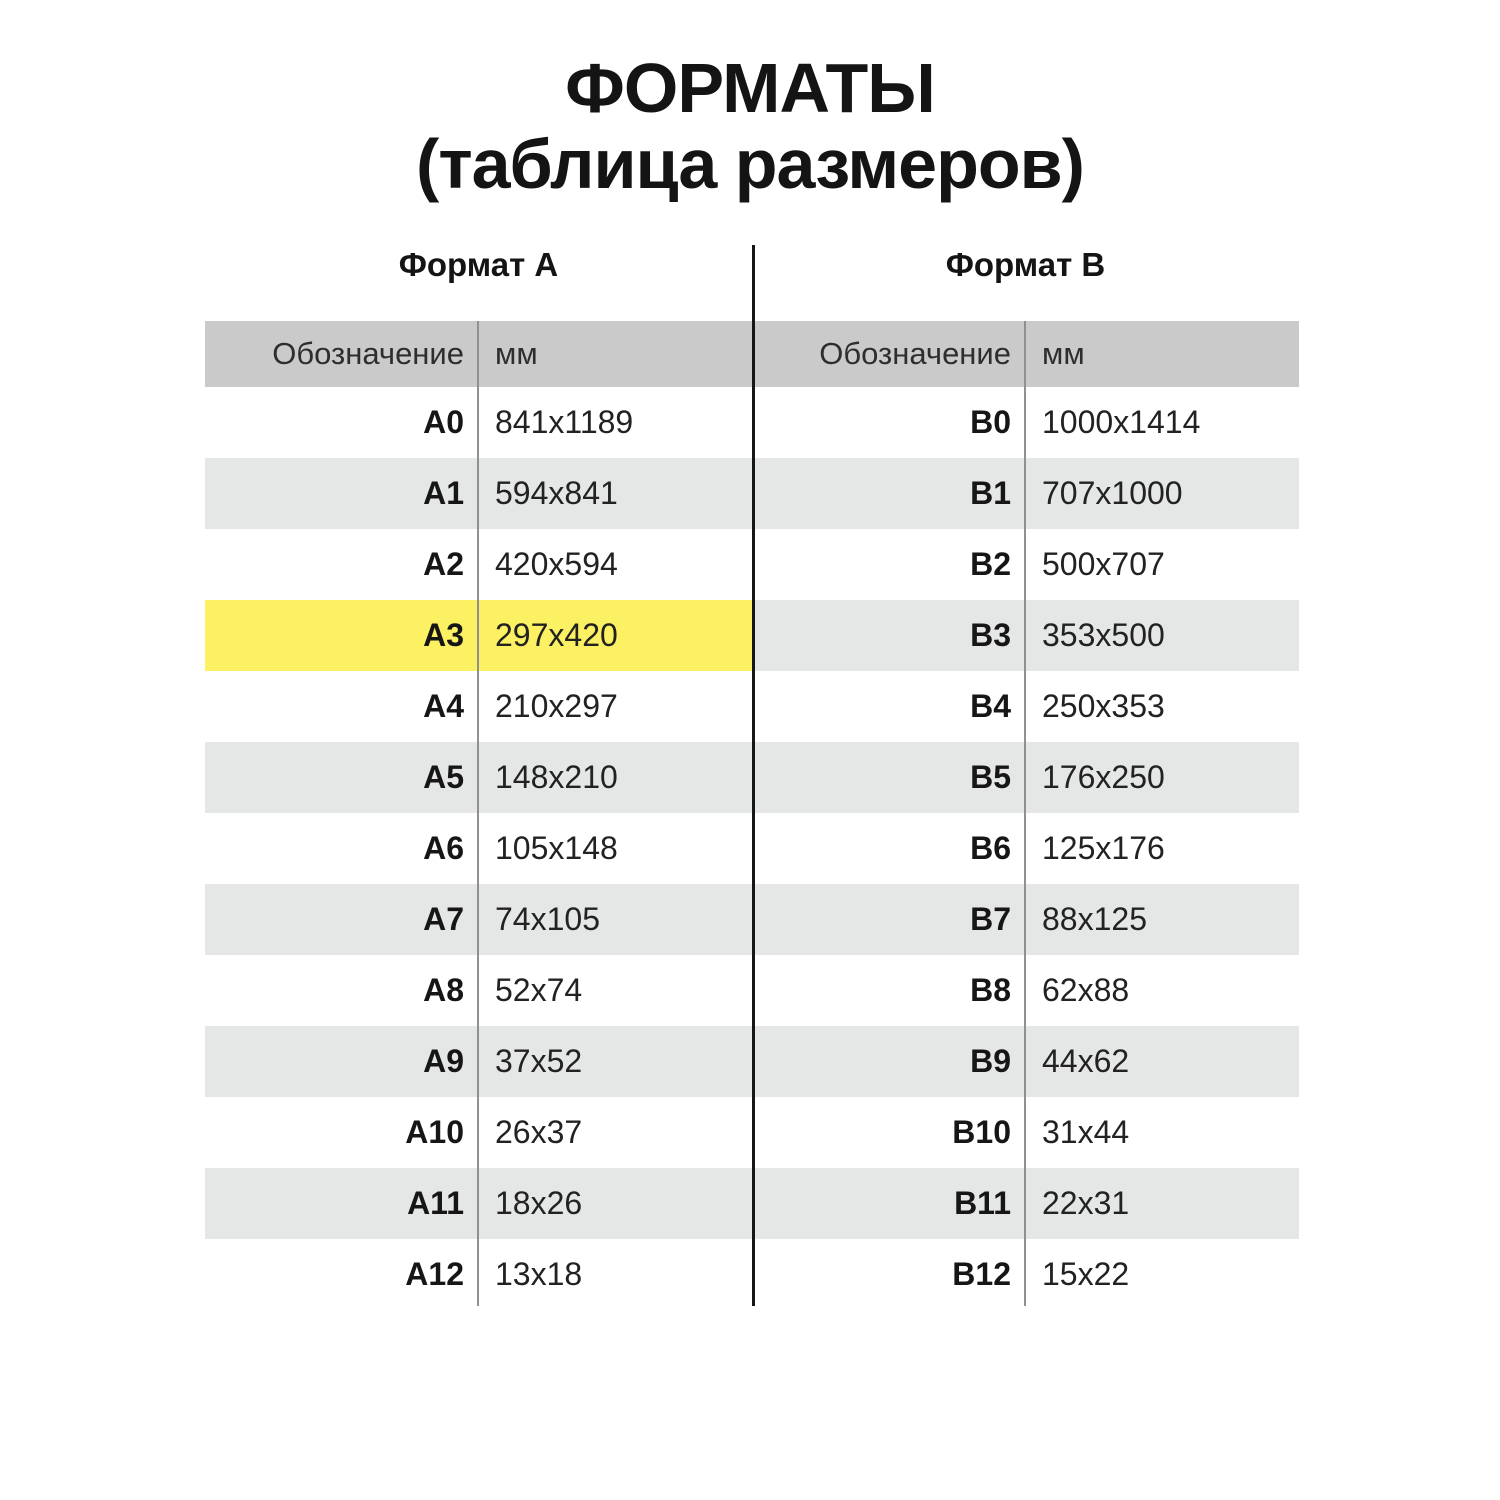  Describe the element at coordinates (539, 1203) in the screenshot. I see `format-size-mm-cell: 18x26` at that location.